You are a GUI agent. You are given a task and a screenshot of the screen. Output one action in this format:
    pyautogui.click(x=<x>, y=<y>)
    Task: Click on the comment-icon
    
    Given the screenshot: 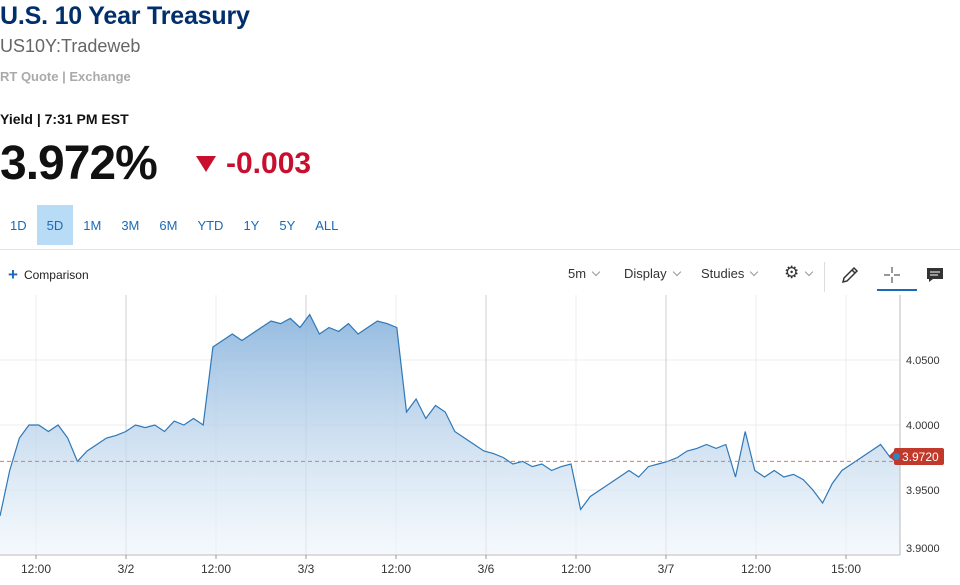 What is the action you would take?
    pyautogui.click(x=935, y=275)
    